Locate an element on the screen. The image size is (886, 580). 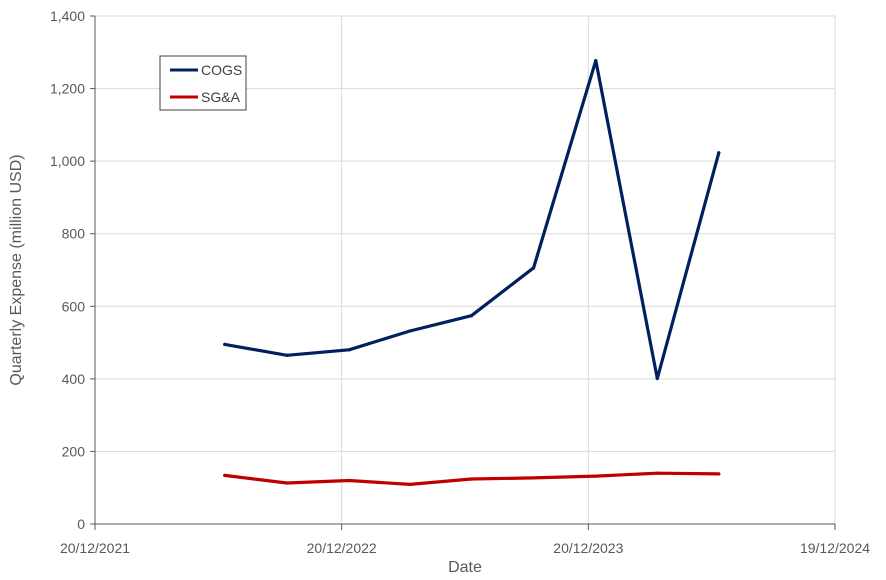
y-axis-ticks: 0 200 400 600 800 1,000 1,200 1,400 is located at coordinates (72, 270).